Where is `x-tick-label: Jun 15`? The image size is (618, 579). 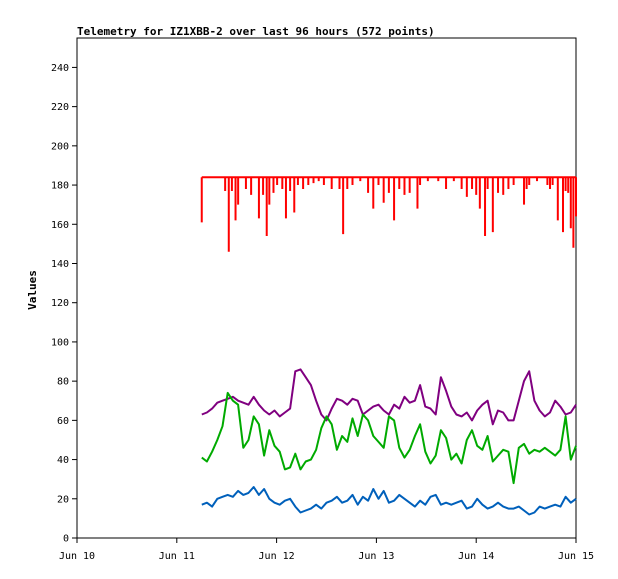 x-tick-label: Jun 15 is located at coordinates (576, 556).